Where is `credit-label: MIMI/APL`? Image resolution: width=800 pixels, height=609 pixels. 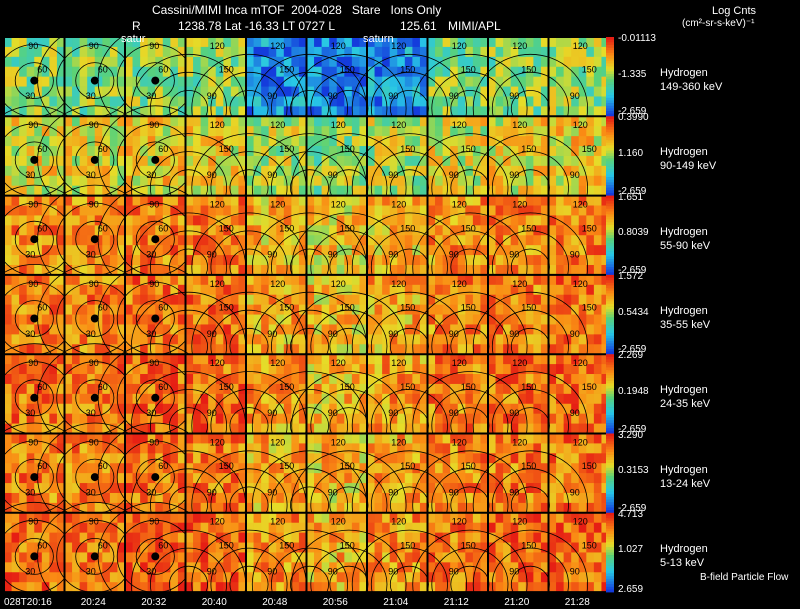 credit-label: MIMI/APL is located at coordinates (474, 26).